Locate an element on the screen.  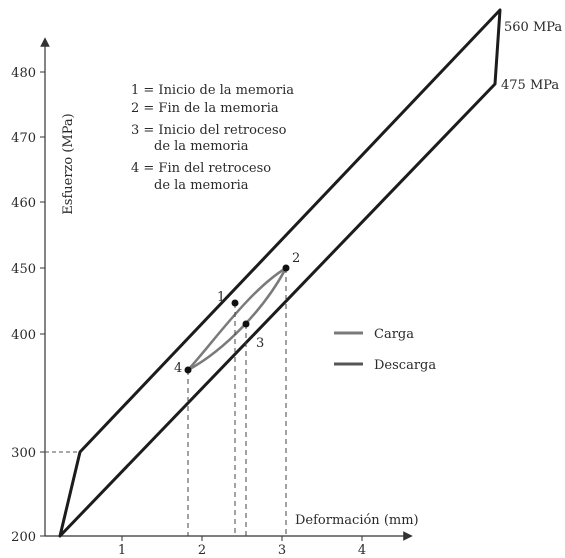
x-tick-label-1: 1 is located at coordinates (122, 550).